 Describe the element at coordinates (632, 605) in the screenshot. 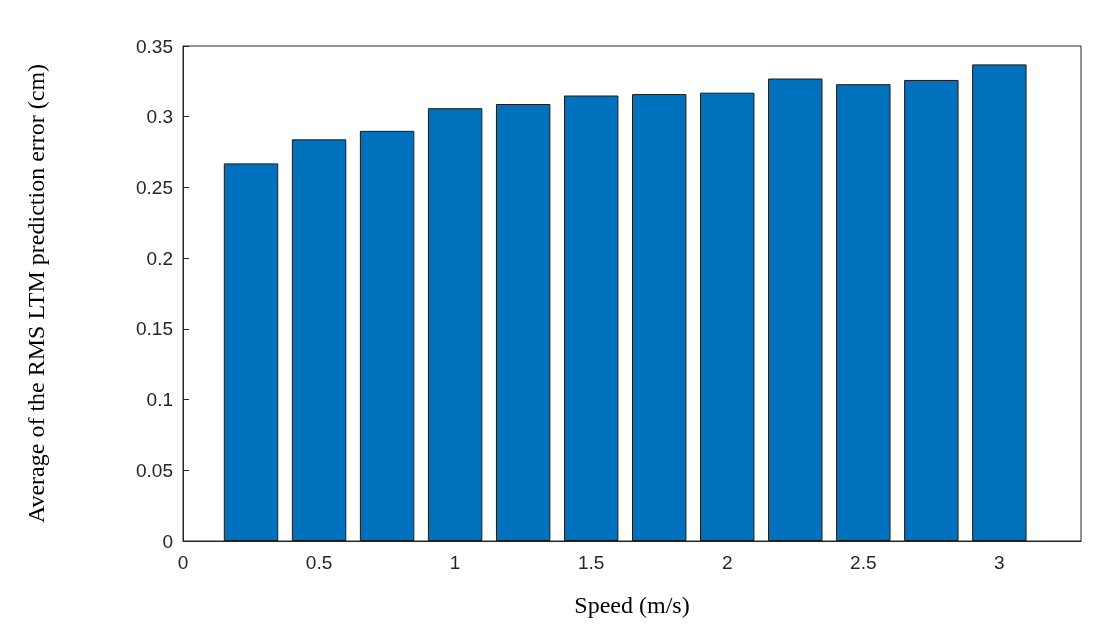

I see `x-axis-title: Speed (m/s)` at that location.